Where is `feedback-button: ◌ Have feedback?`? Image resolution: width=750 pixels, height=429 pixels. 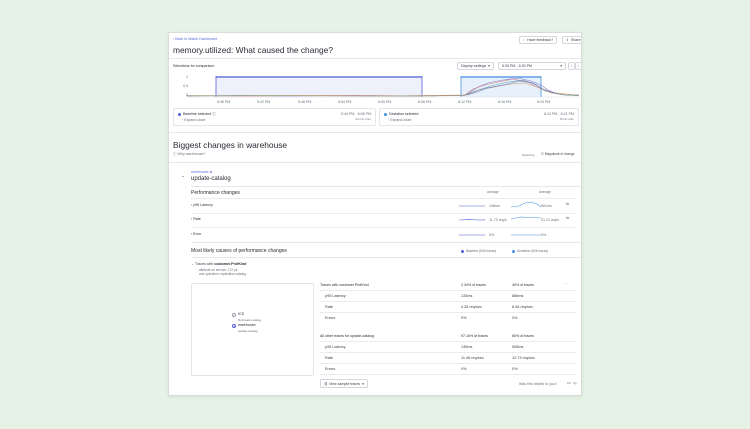
feedback-button: ◌ Have feedback? is located at coordinates (538, 40).